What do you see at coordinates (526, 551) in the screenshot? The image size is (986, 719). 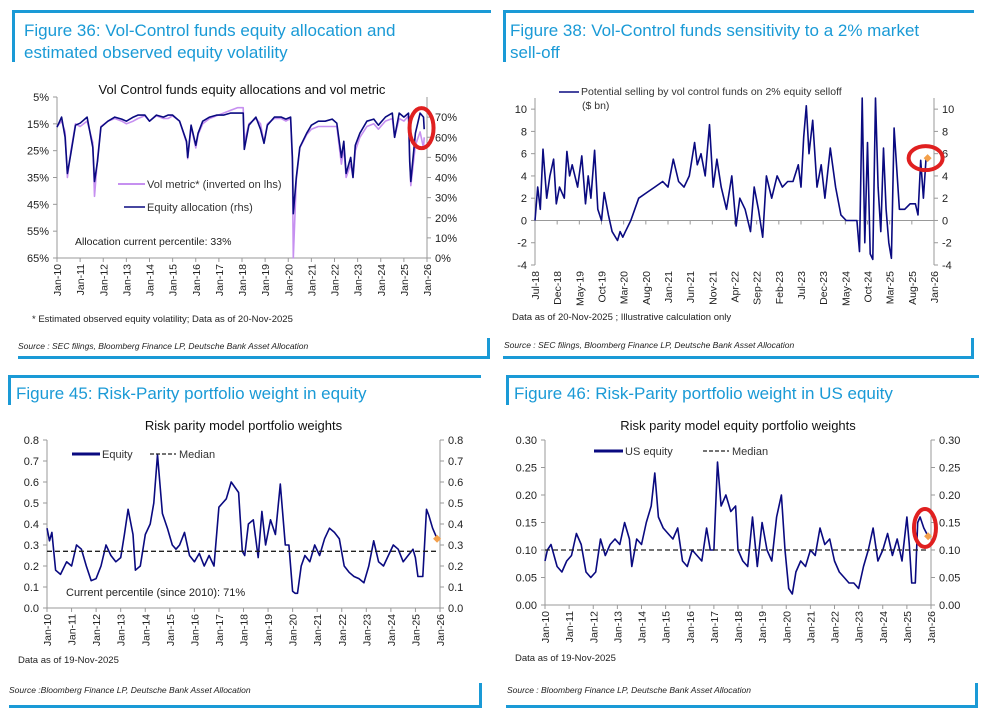 I see `y-tick-label-left: 0.10` at bounding box center [526, 551].